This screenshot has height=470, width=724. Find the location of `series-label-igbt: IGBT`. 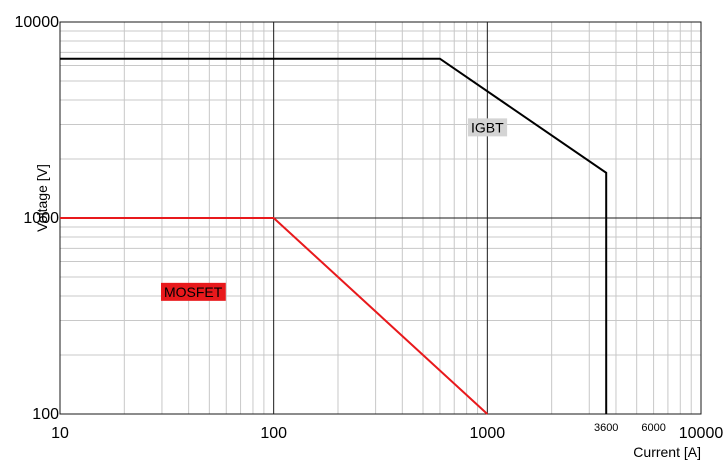

series-label-igbt: IGBT is located at coordinates (487, 127).